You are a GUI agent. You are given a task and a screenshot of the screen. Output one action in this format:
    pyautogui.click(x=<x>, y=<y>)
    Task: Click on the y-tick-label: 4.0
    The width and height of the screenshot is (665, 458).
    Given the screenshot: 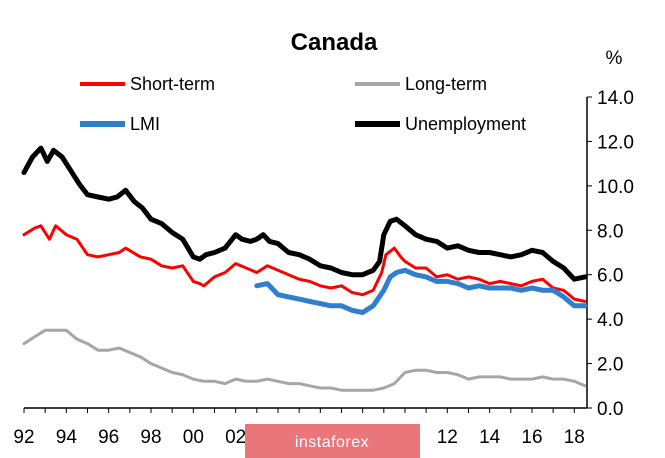 What is the action you would take?
    pyautogui.click(x=610, y=320)
    